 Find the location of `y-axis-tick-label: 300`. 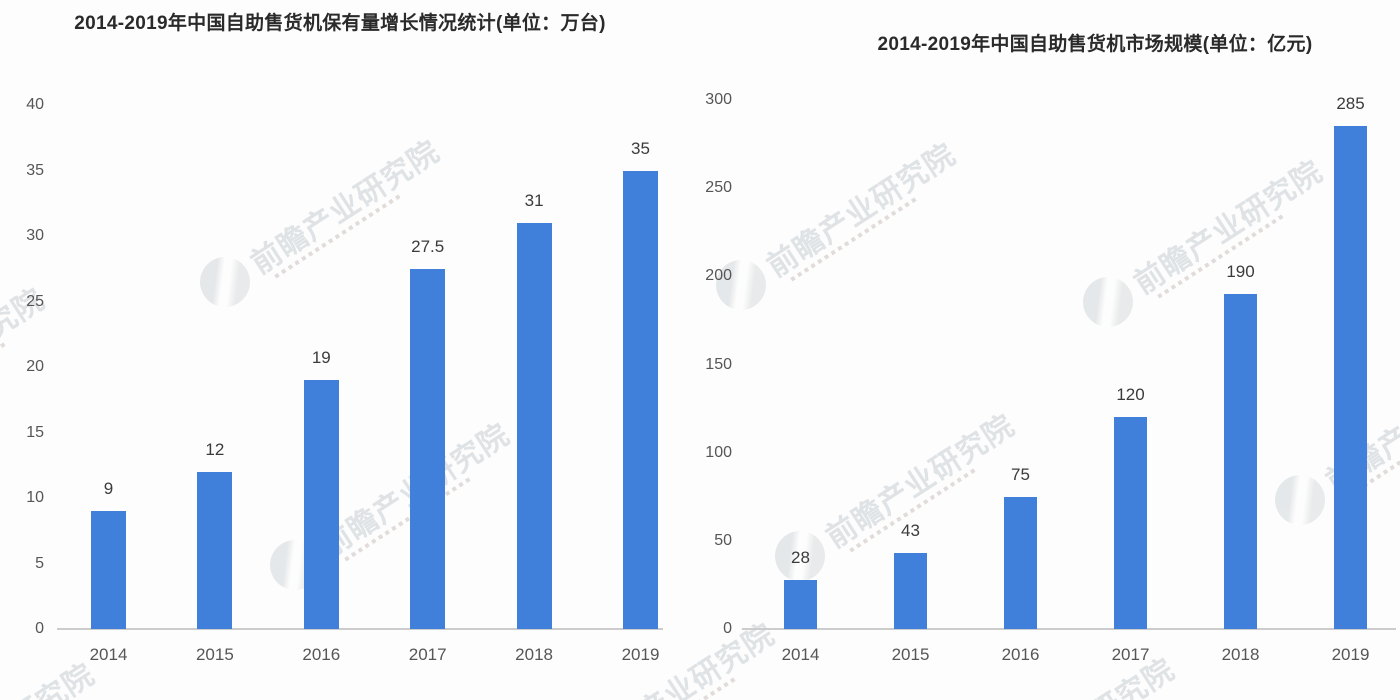

y-axis-tick-label: 300 is located at coordinates (718, 99).